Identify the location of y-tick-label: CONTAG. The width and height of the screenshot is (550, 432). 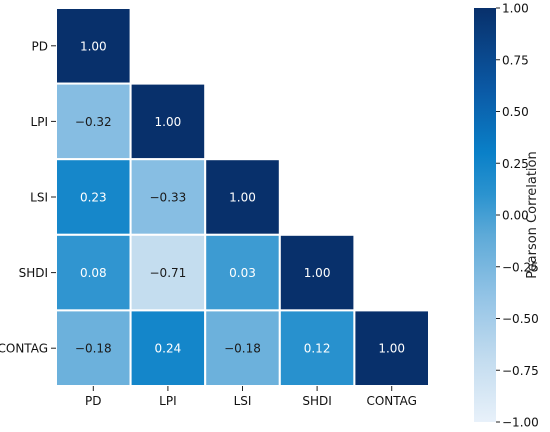
(24, 349).